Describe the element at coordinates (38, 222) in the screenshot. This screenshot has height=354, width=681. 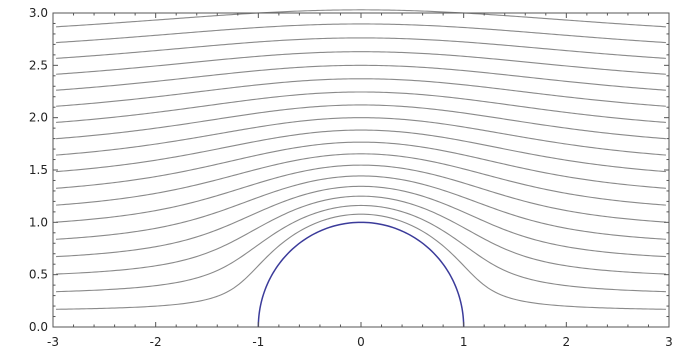
I see `y-tick-label: 1.0` at that location.